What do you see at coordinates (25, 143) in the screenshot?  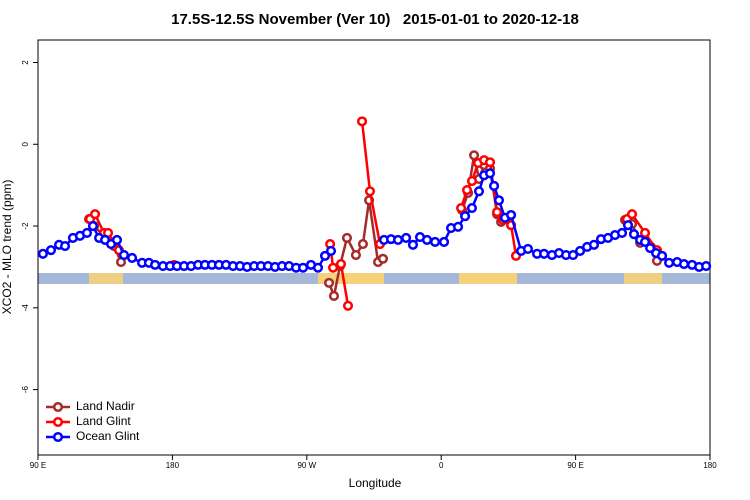 I see `y-tick-label: 0` at bounding box center [25, 143].